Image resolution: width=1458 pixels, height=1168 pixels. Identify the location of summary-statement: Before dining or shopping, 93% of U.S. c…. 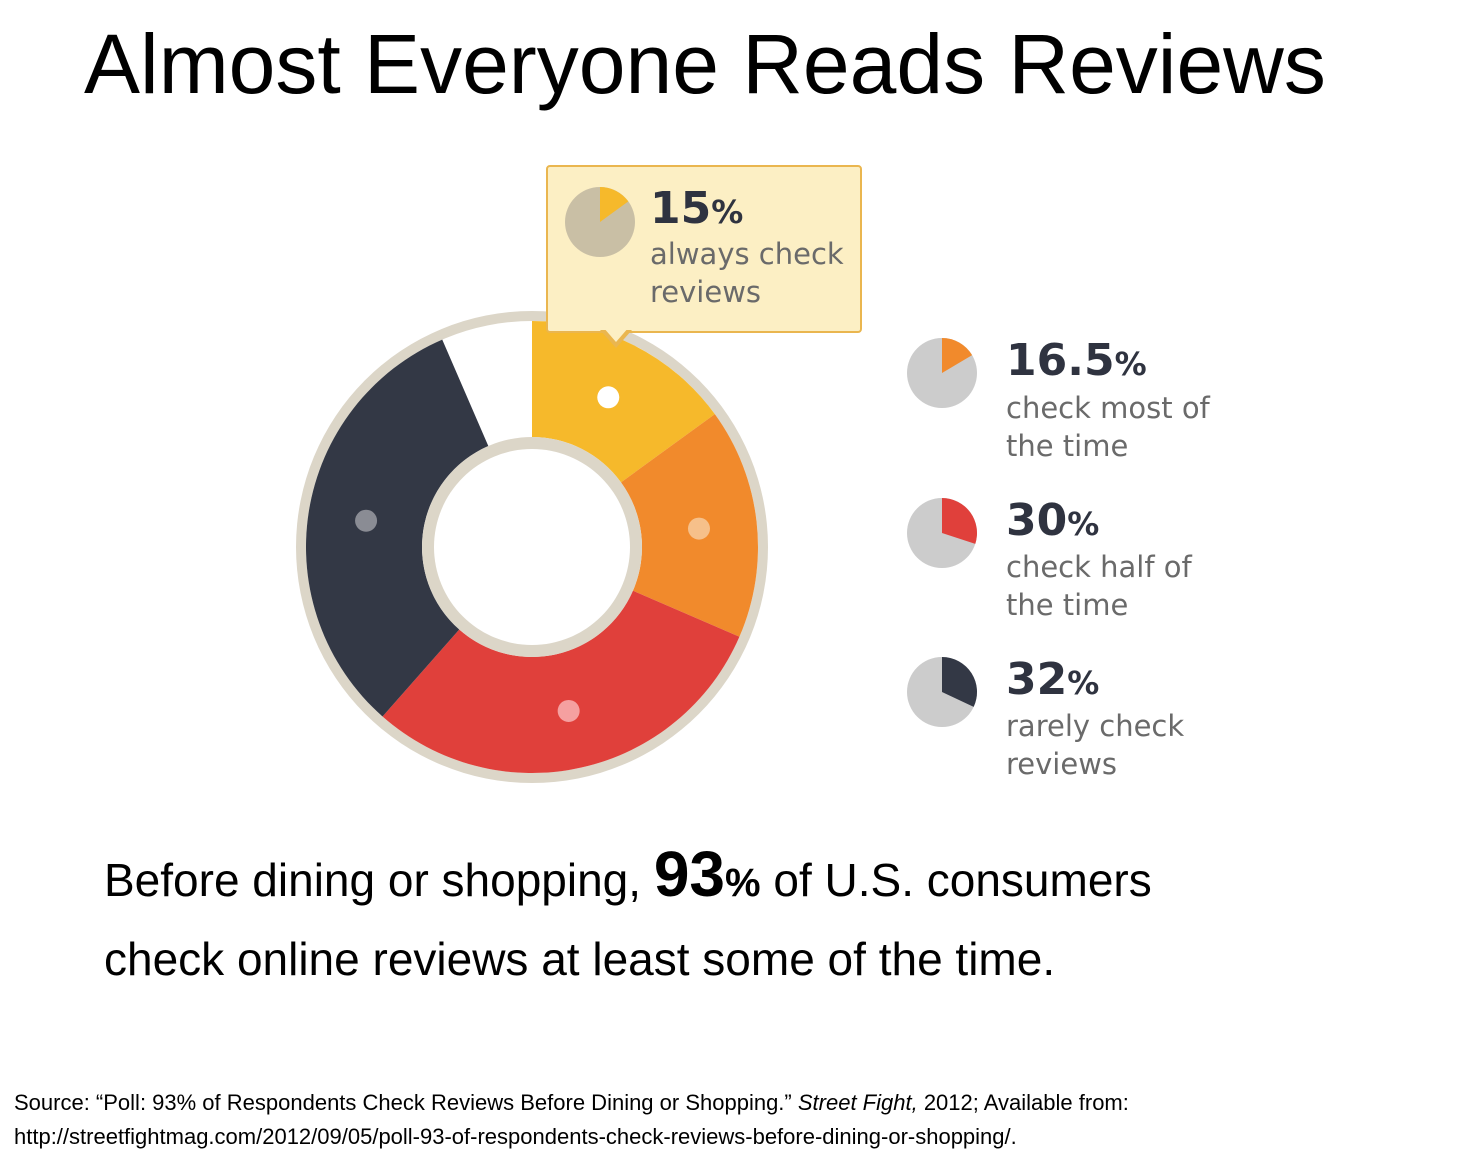
(628, 916).